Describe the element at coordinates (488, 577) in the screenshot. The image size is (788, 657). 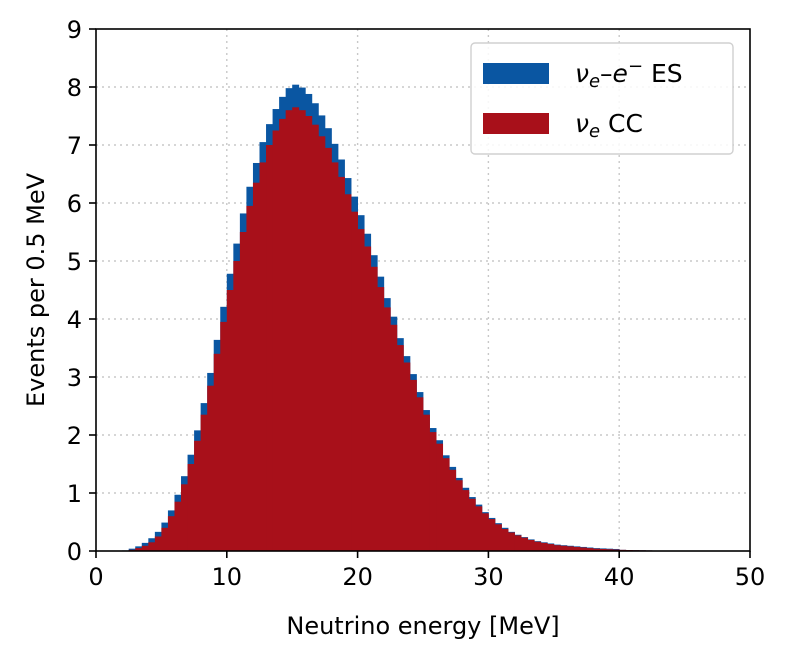
I see `x-tick-label: 30` at that location.